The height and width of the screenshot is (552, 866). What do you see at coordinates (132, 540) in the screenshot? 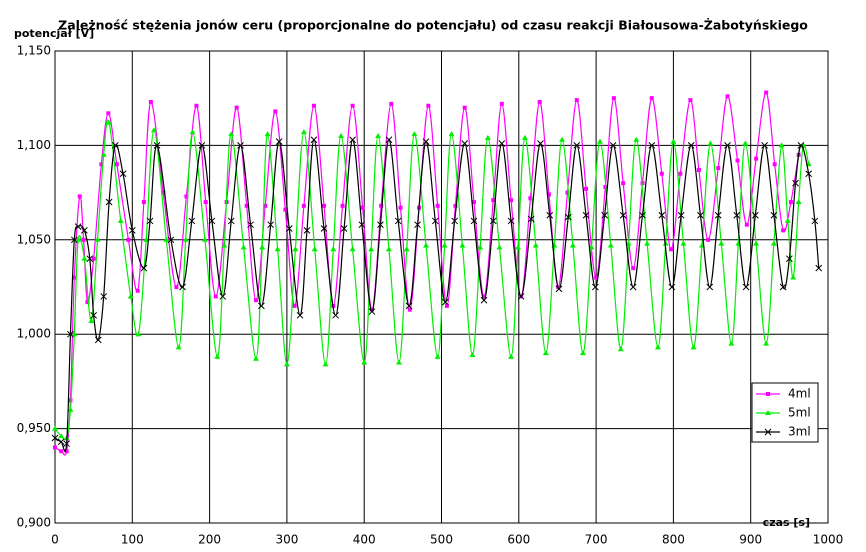
I see `x-tick-label: 100` at bounding box center [132, 540].